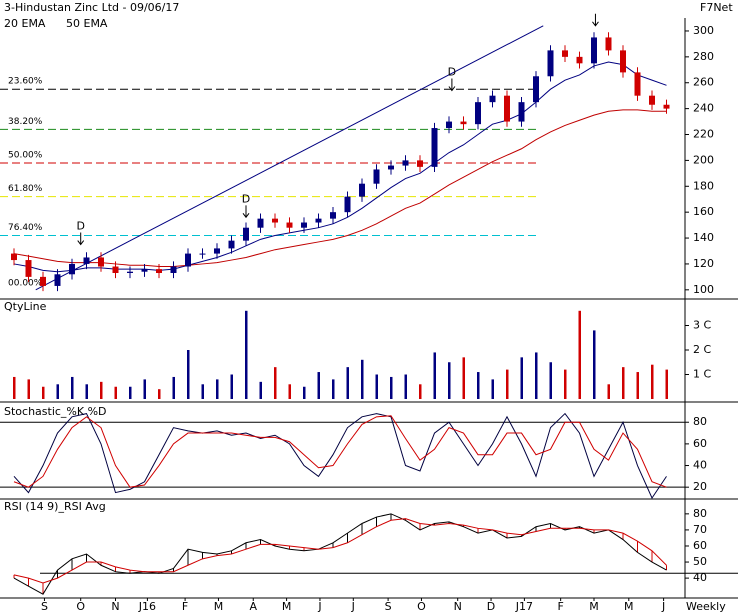  I want to click on fib-label: 23.60%, so click(25, 82).